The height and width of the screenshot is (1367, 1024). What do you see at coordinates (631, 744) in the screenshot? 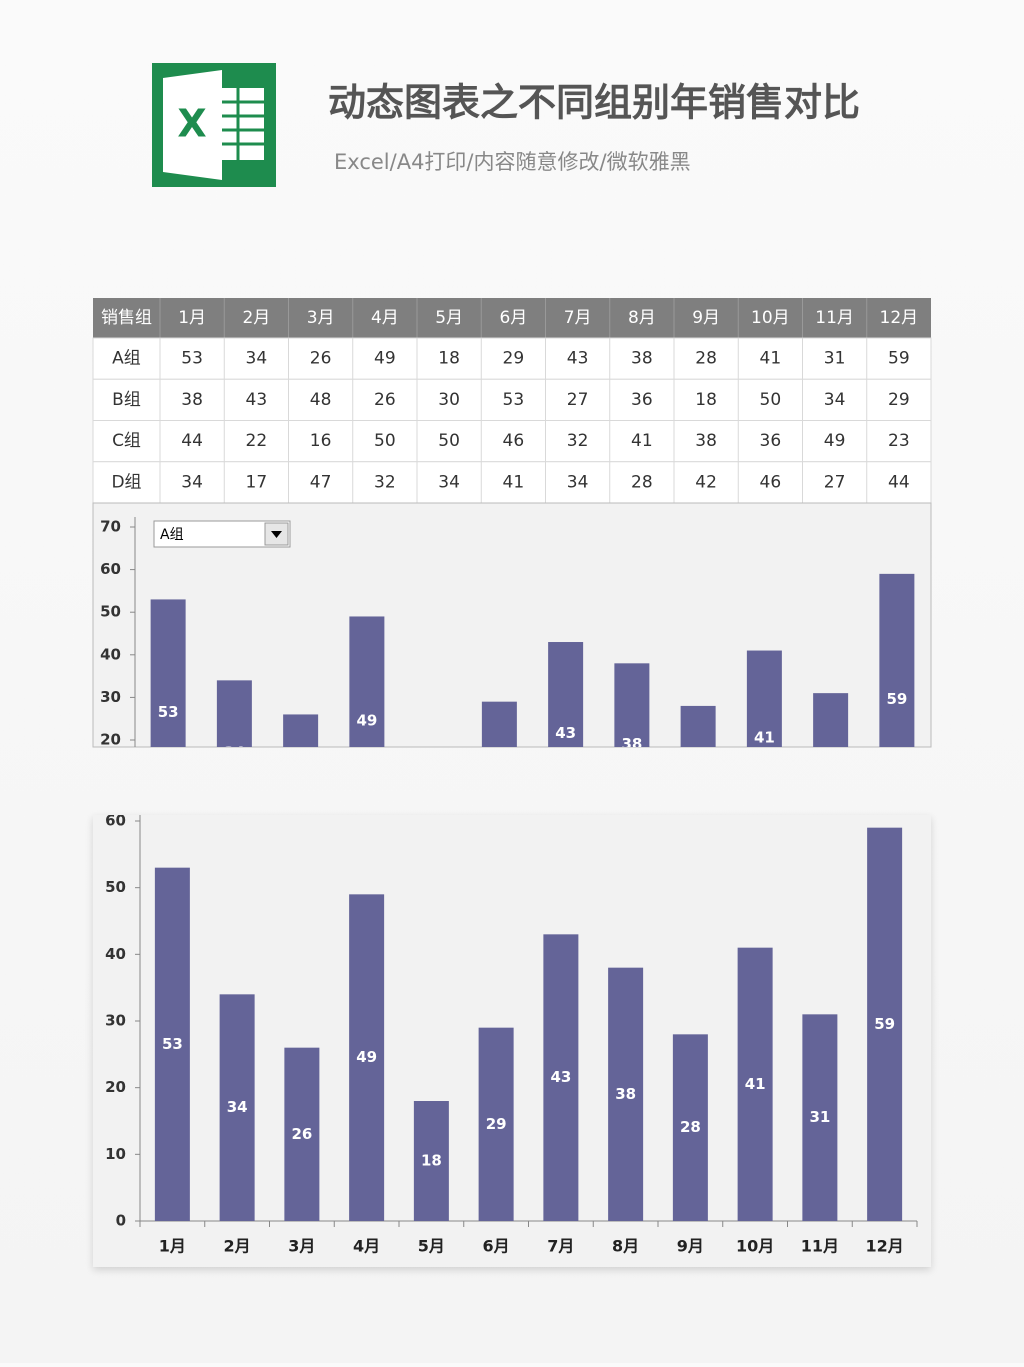
I see `data-label: 38` at bounding box center [631, 744].